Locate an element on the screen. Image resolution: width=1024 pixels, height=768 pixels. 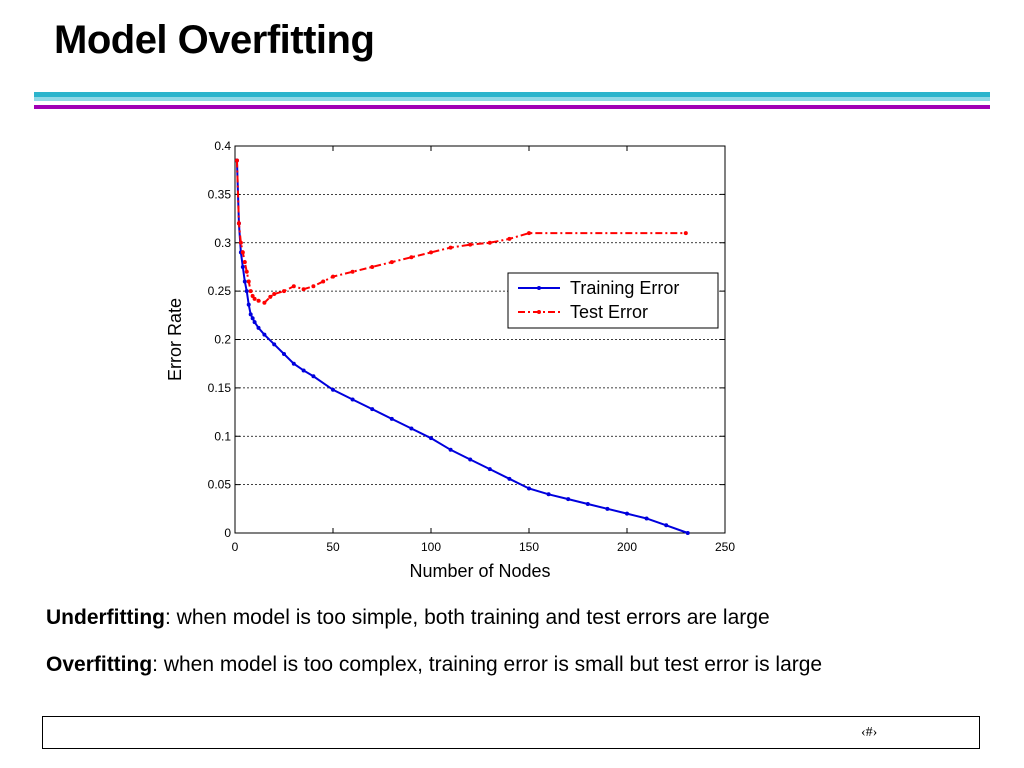
legend-label-0: Training Error is located at coordinates (624, 288).